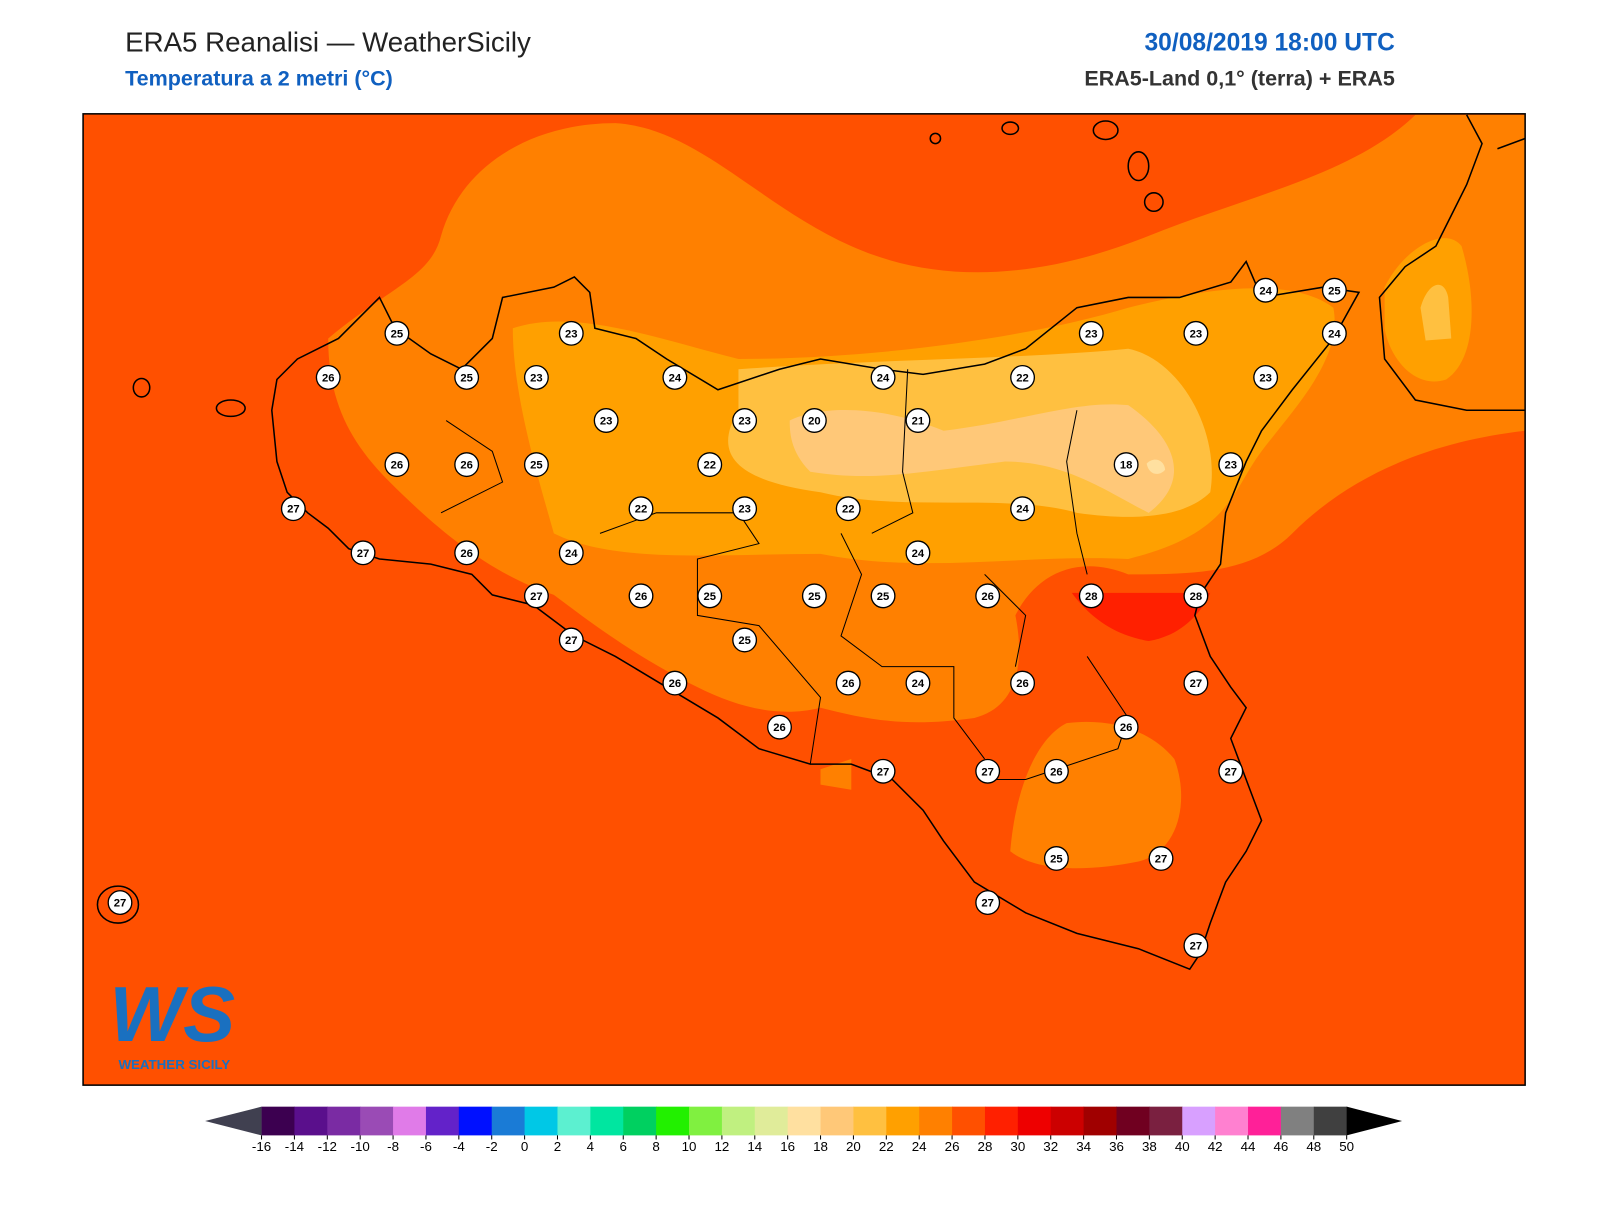 This screenshot has width=1600, height=1205. Describe the element at coordinates (426, 1146) in the screenshot. I see `colorbar-tick-label: -6` at that location.